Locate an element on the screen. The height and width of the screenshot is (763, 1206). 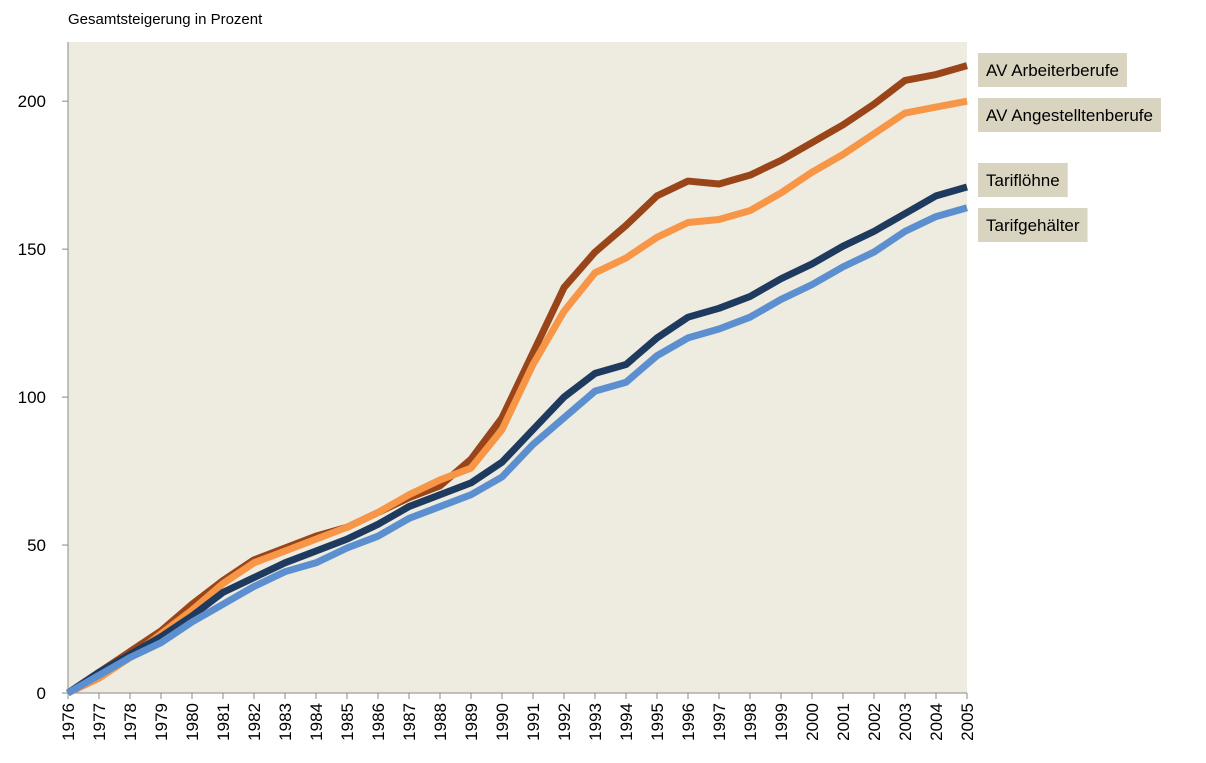
x-tick-label: 1977 is located at coordinates (99, 722).